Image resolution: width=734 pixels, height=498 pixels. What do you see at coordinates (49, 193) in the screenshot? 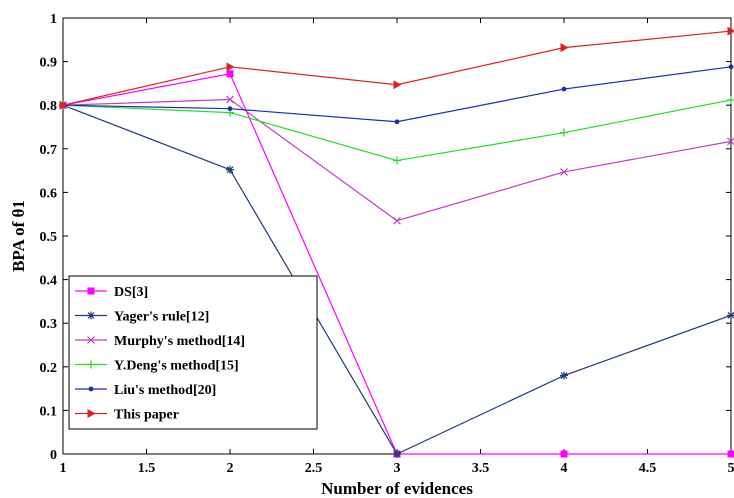
I see `y-tick-label: 0.6` at bounding box center [49, 193].